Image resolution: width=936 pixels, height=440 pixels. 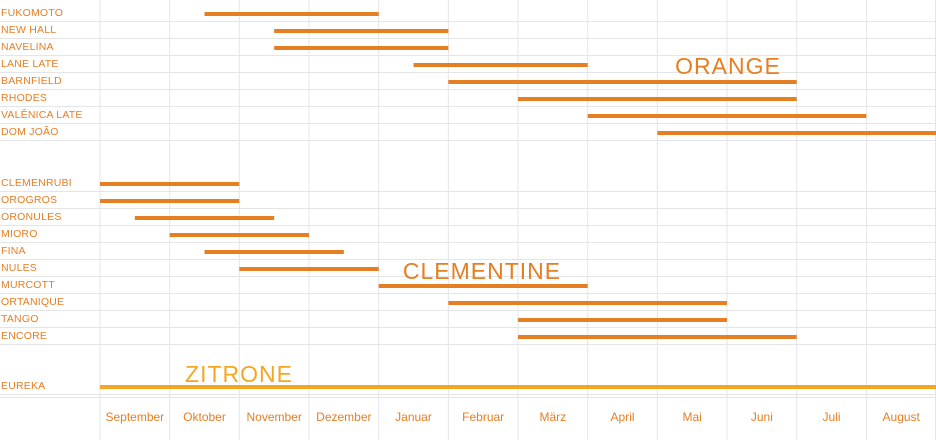 I want to click on row-label: ENCORE, so click(x=24, y=336).